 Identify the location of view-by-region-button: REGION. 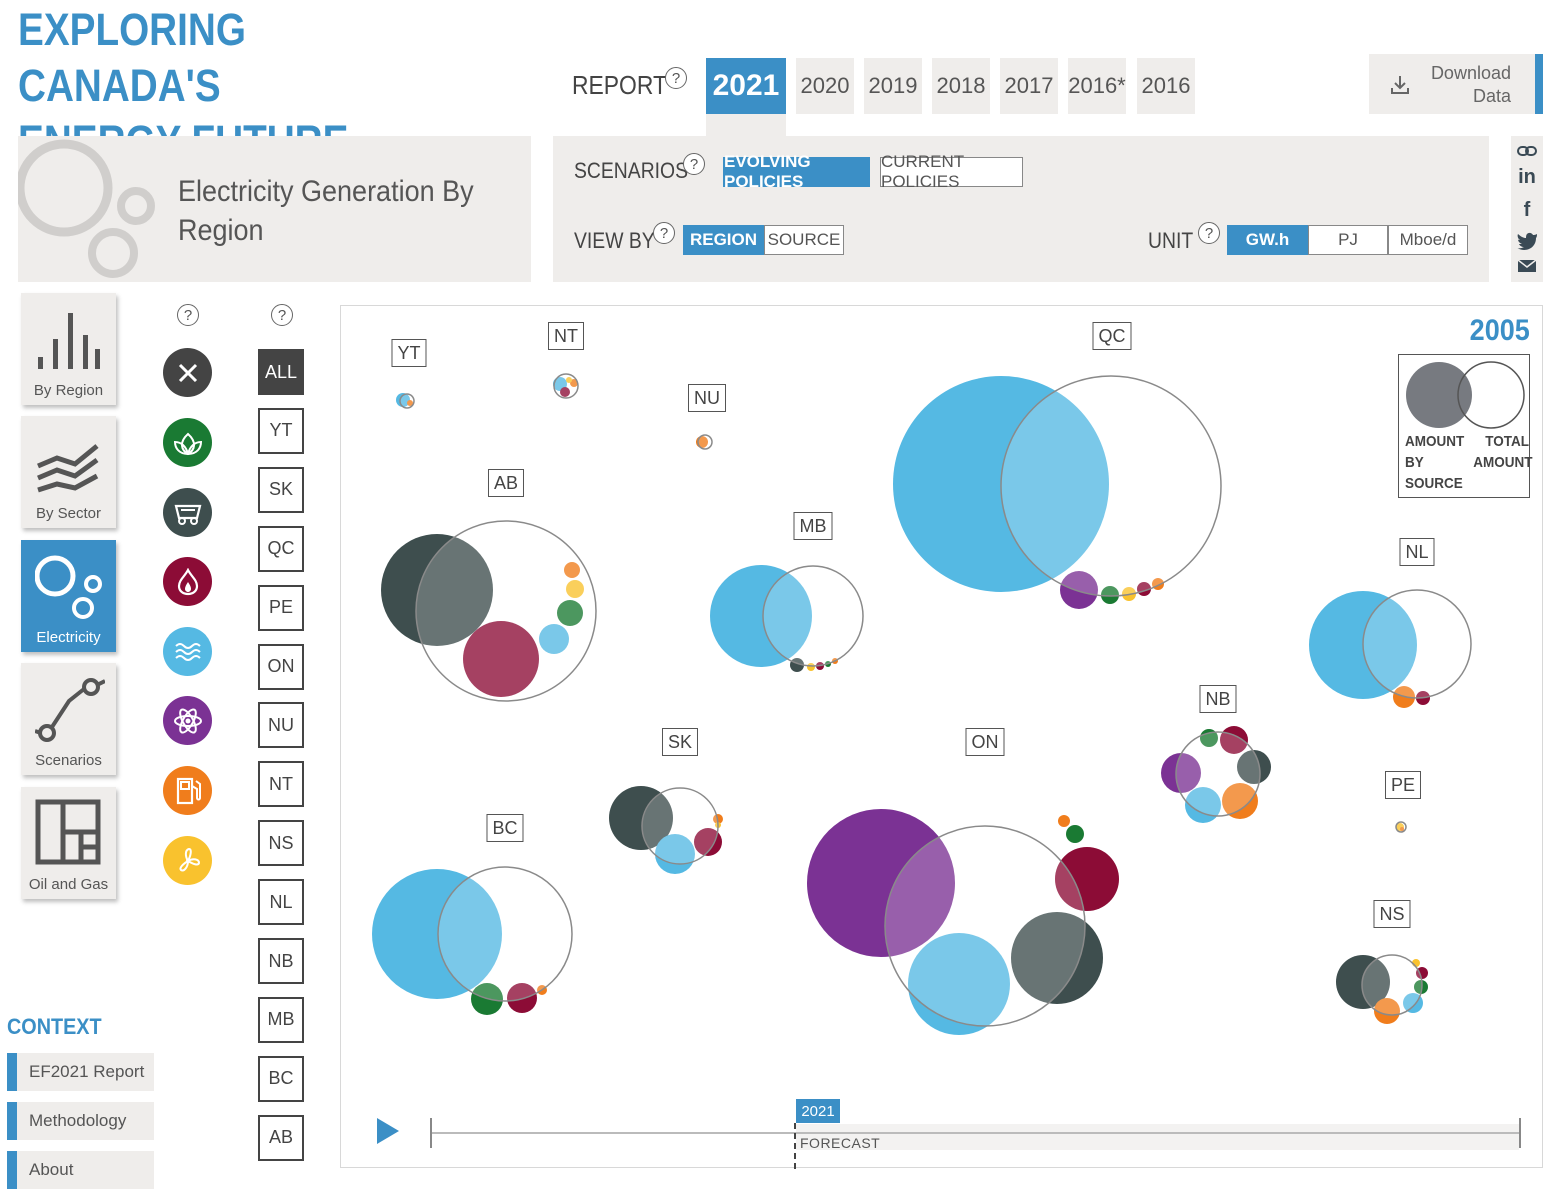
(723, 240).